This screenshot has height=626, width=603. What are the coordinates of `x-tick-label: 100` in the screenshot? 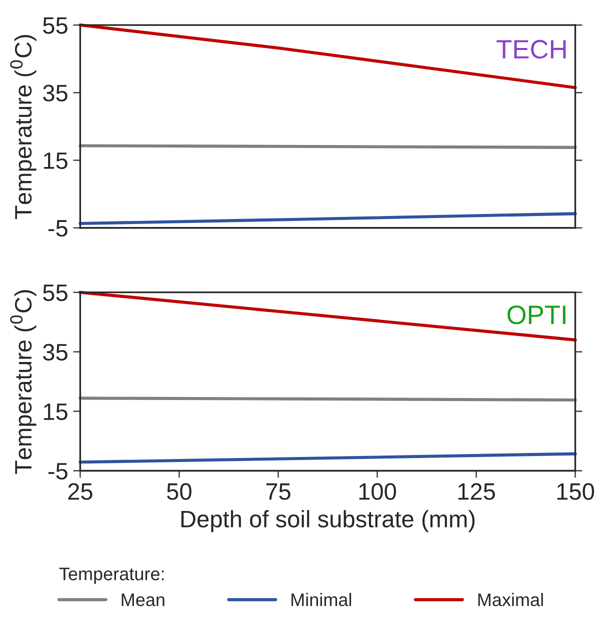 It's located at (377, 491).